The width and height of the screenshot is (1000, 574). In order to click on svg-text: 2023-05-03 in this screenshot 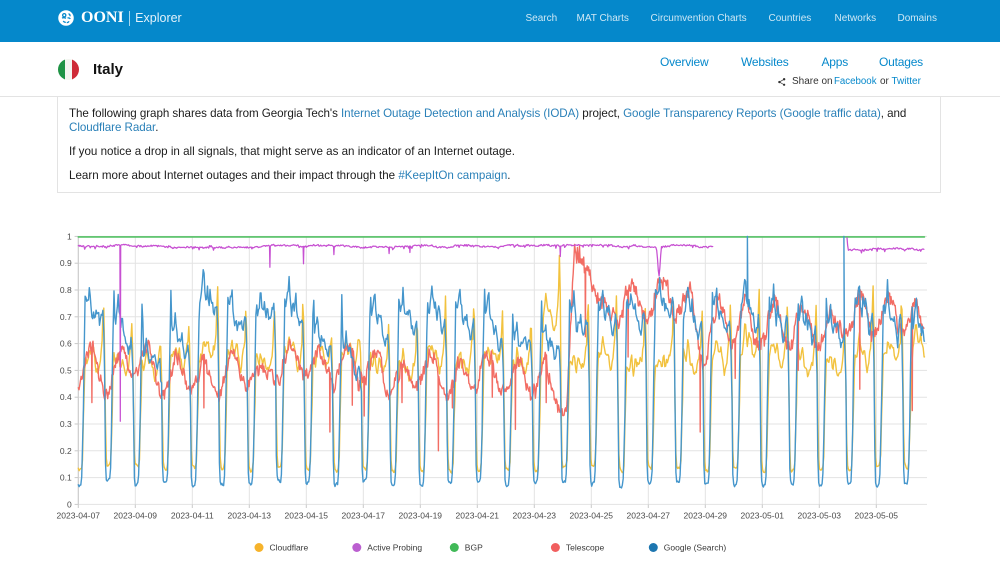, I will do `click(820, 516)`.